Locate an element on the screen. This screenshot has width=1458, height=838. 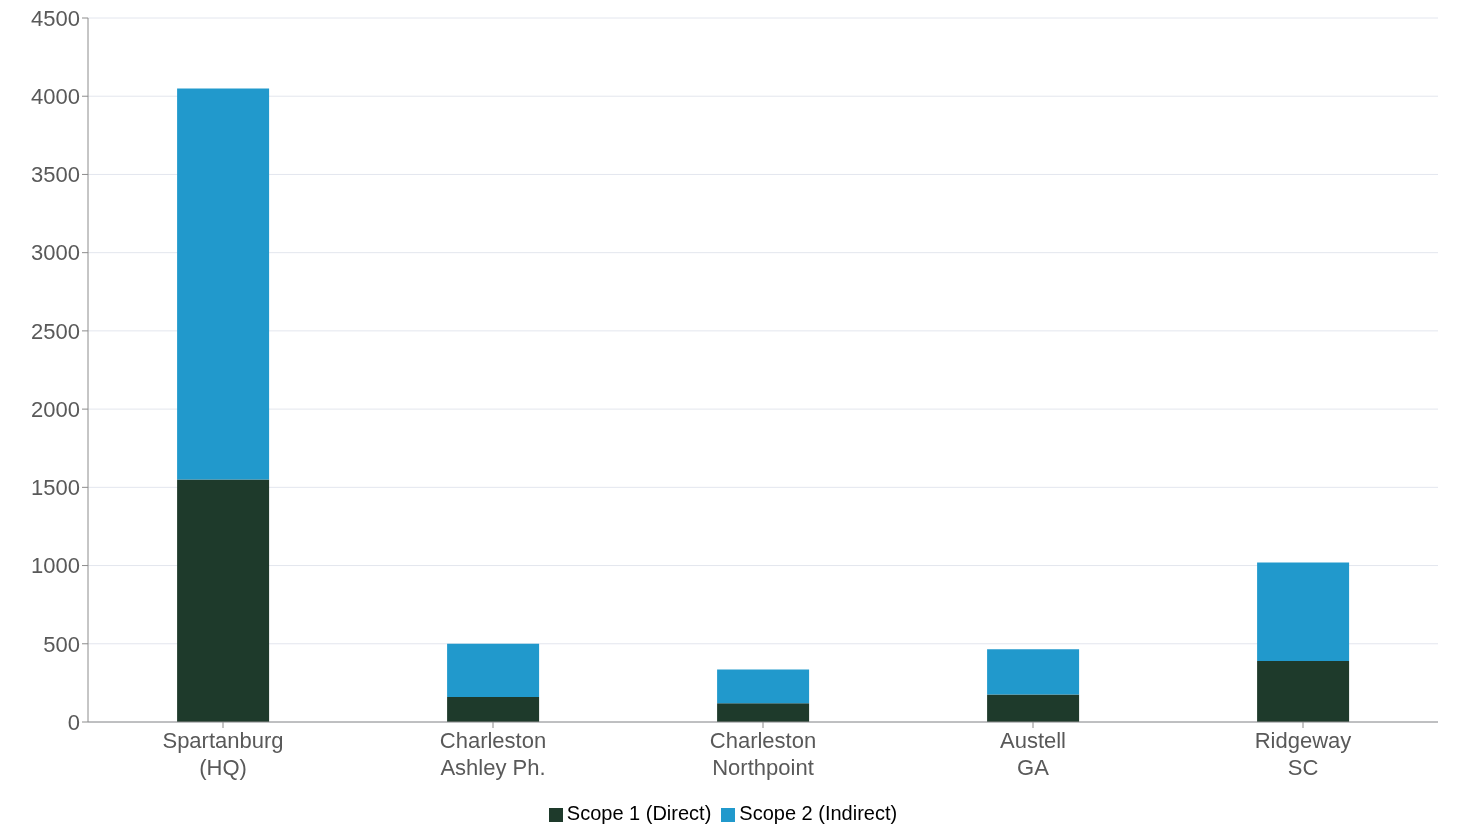
y-tick-label: 4500 is located at coordinates (55, 18).